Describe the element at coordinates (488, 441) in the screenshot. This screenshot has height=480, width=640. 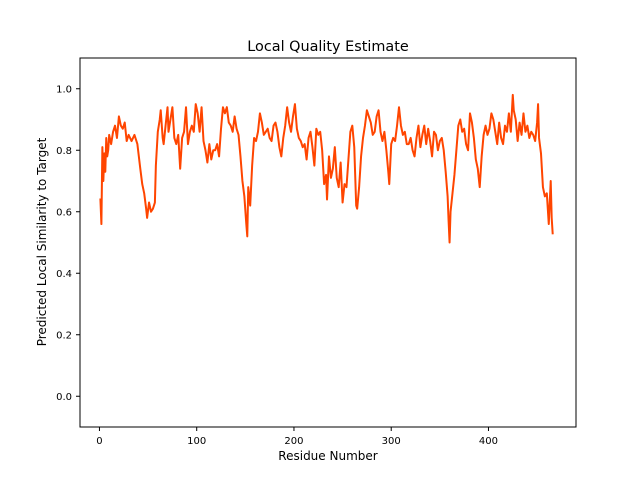
I see `x-tick-label: 400` at that location.